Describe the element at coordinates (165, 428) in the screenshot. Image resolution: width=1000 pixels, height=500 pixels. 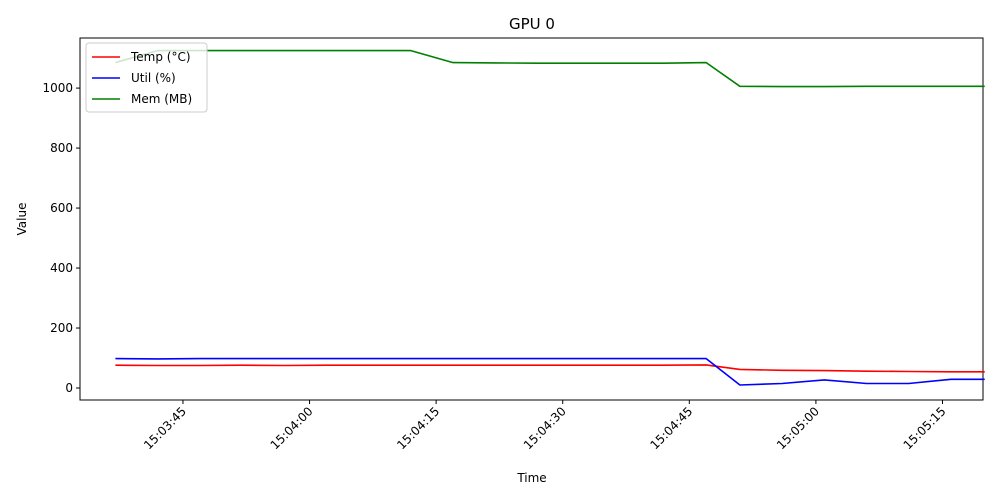
I see `x-tick-label: 15:03:45` at that location.